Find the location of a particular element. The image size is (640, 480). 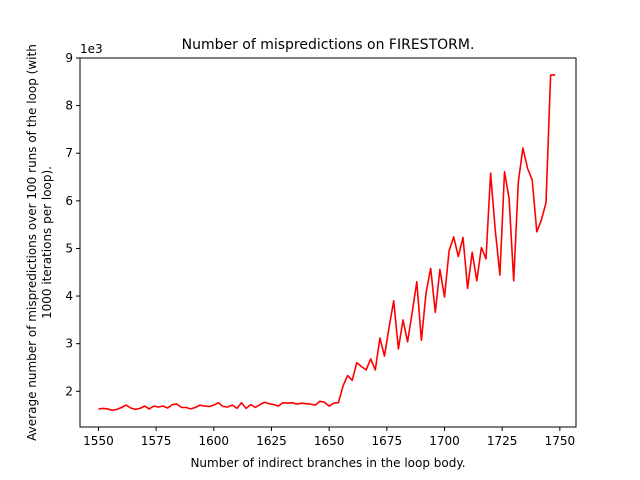

x-tick-label: 1575 is located at coordinates (156, 441).